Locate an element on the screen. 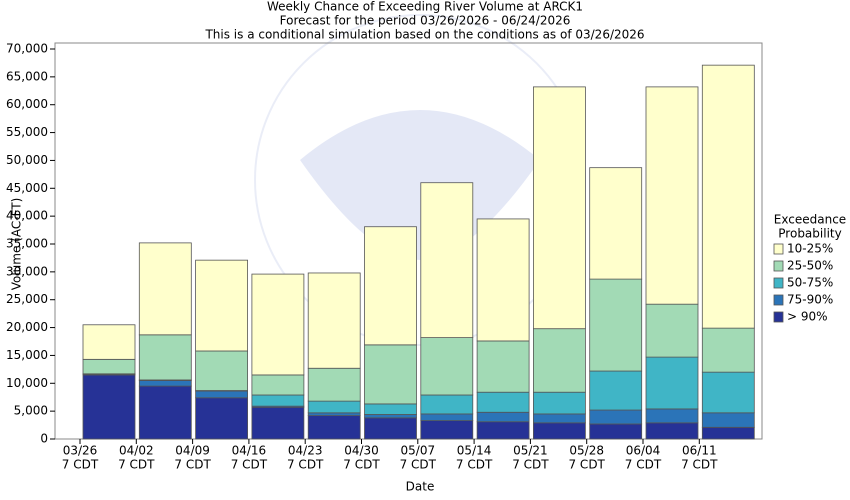  y-tick-label: 50,000 is located at coordinates (27, 160).